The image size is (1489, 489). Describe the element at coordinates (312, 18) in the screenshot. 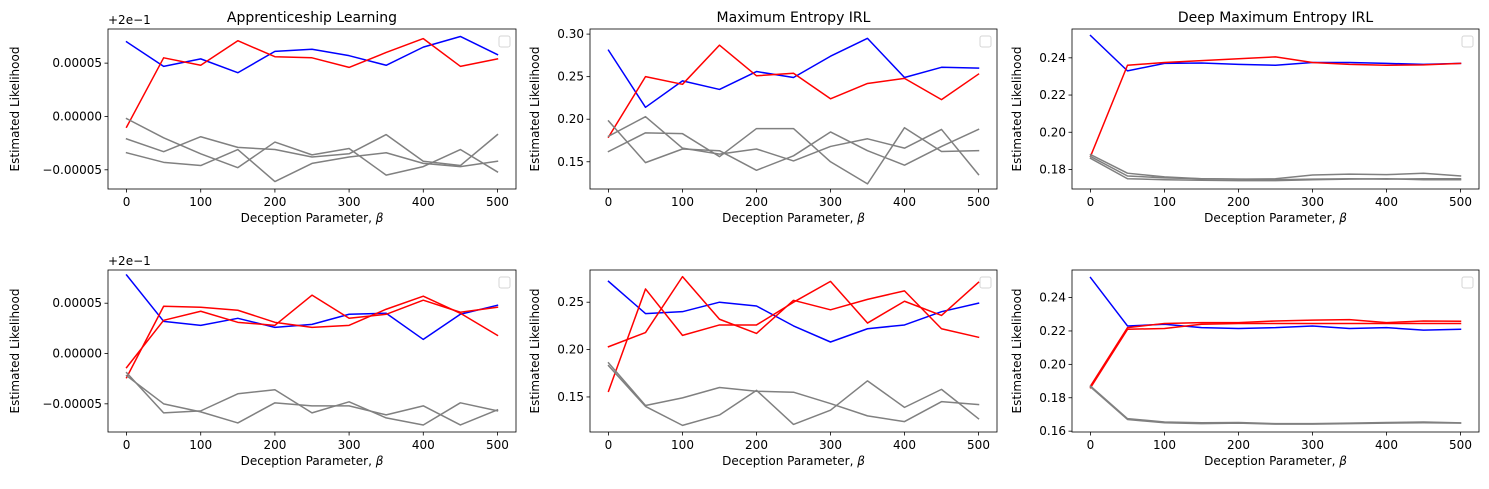

I see `chart-title: Apprenticeship Learning` at that location.